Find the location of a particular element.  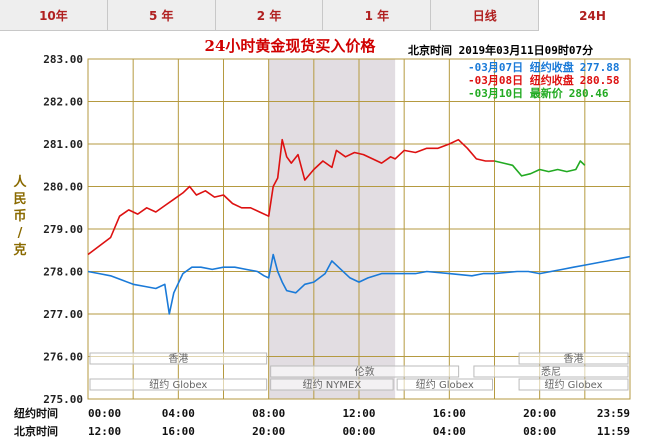

x-tick-bj-16:00: 16:00 is located at coordinates (178, 431).